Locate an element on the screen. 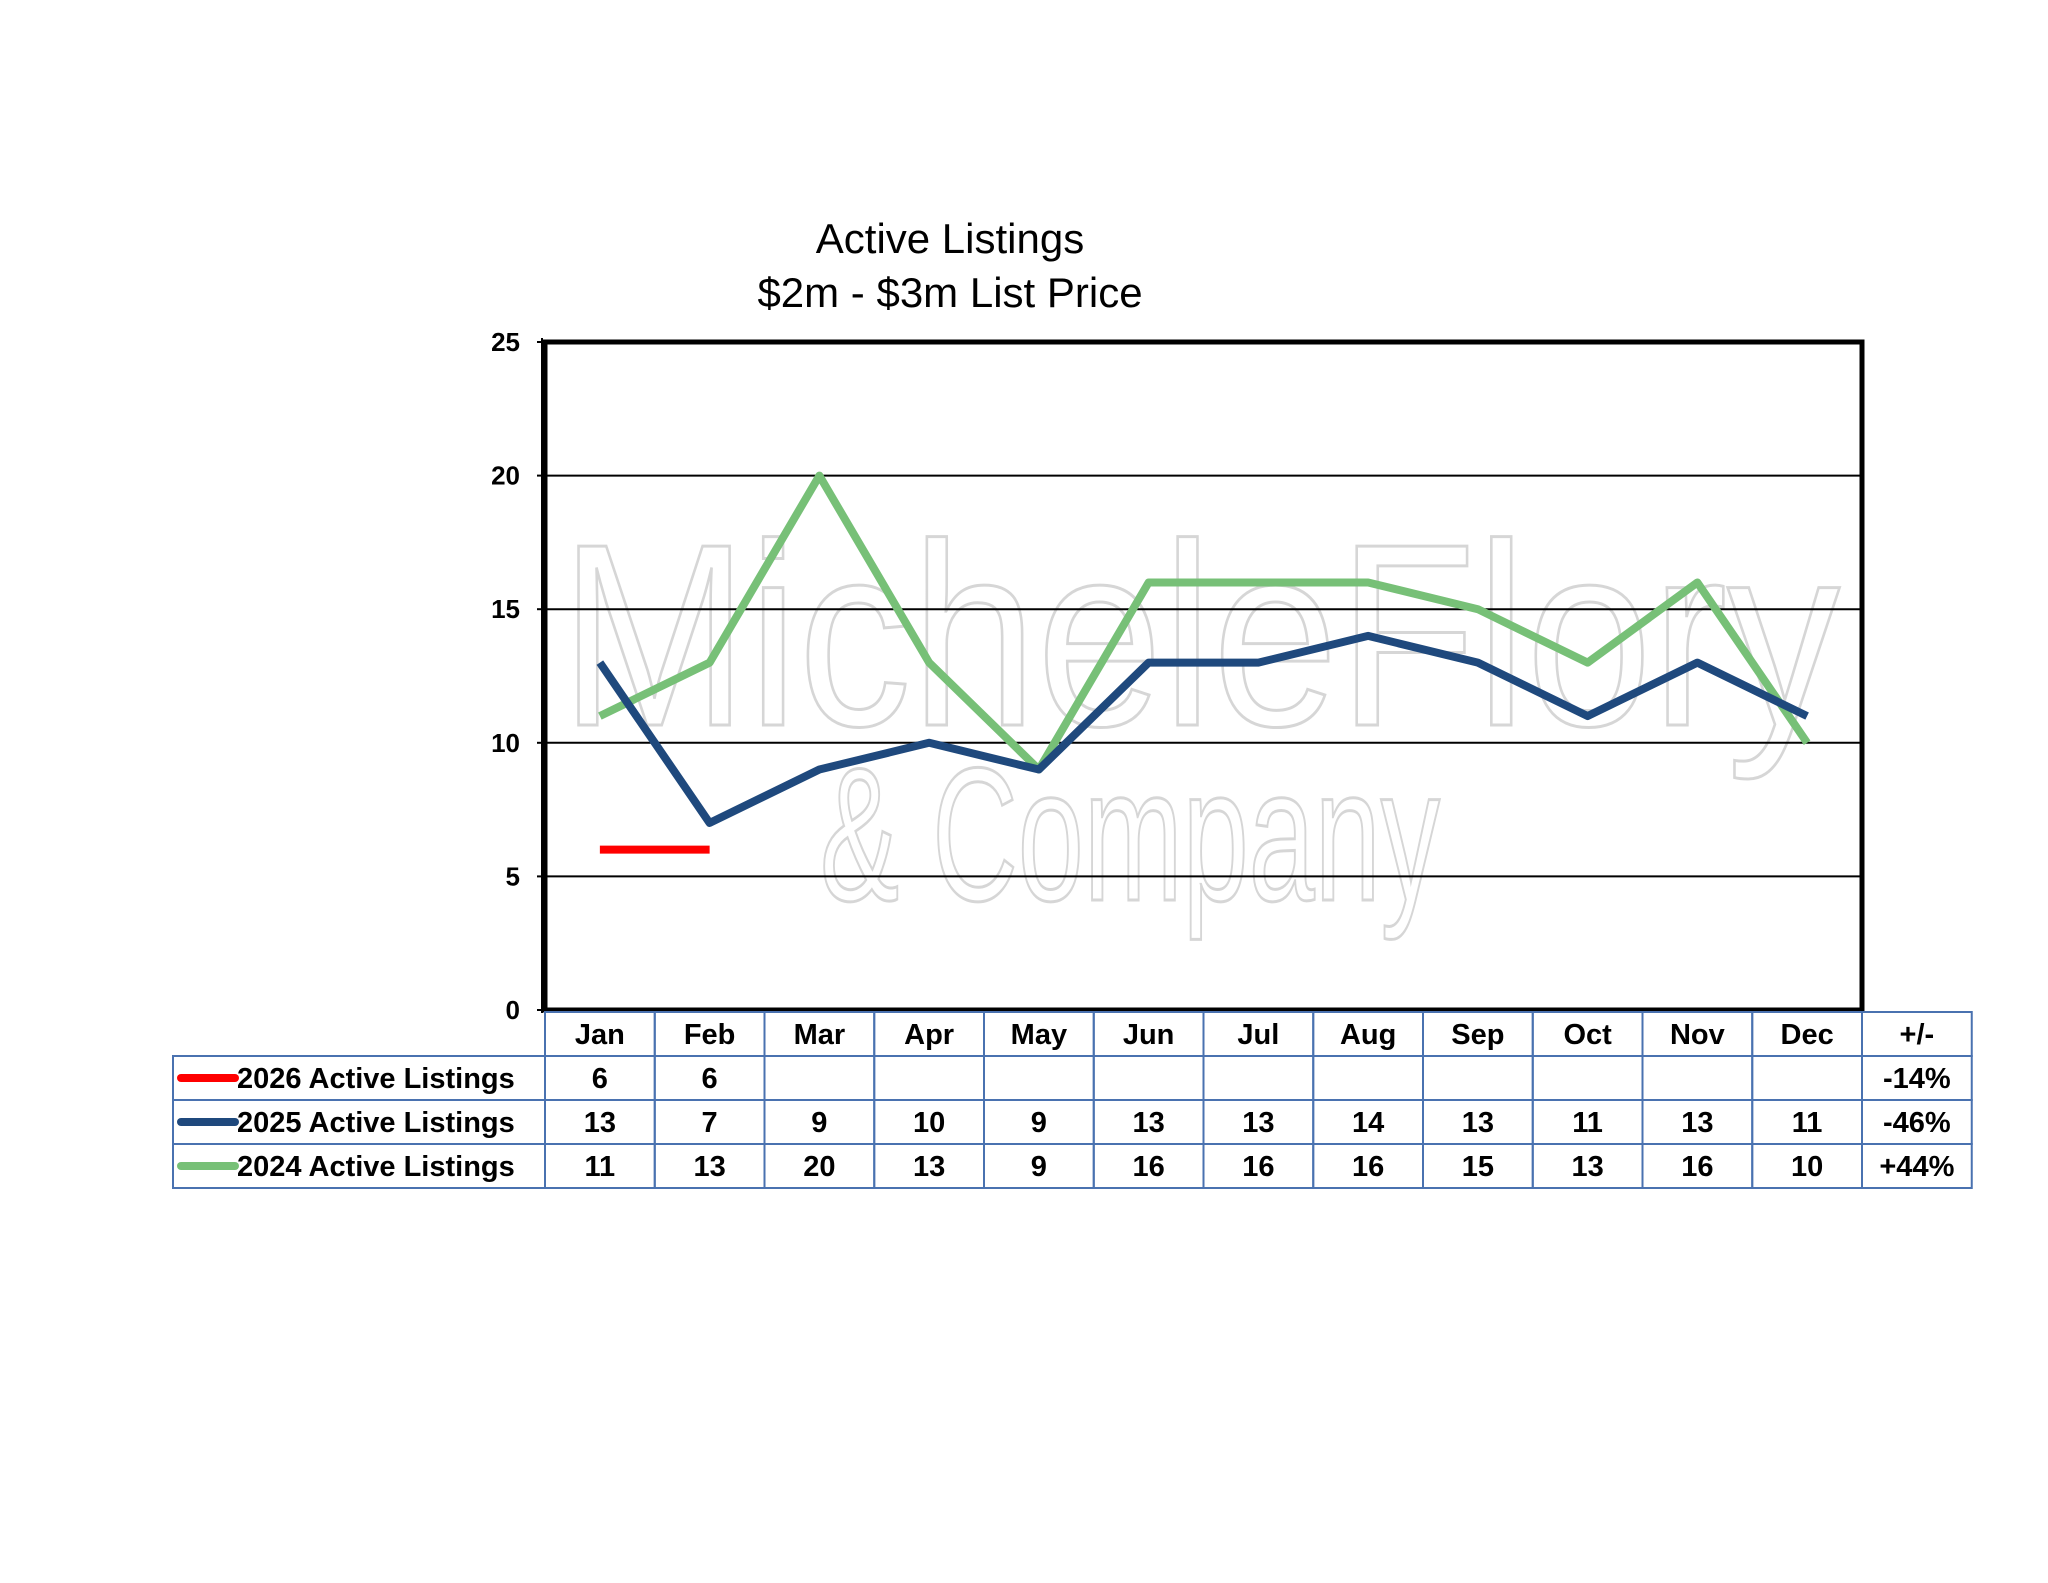 The width and height of the screenshot is (2048, 1583). x-tick-label-nov: Nov is located at coordinates (1697, 1035).